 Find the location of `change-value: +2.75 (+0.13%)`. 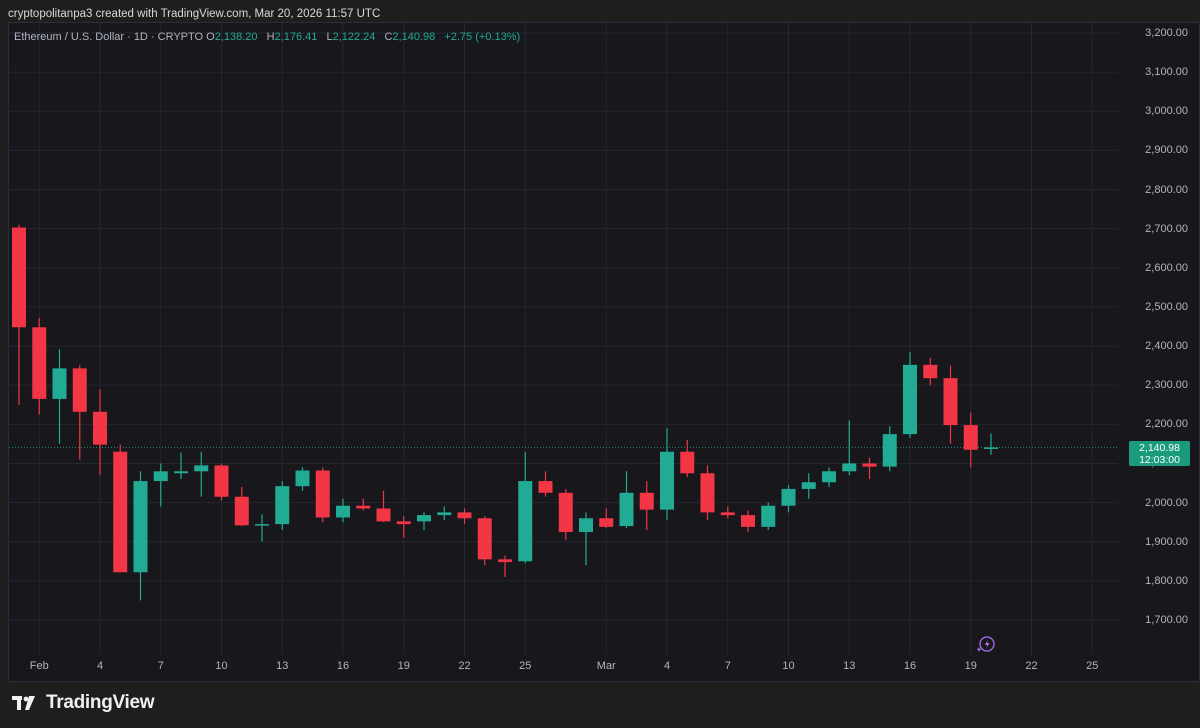

change-value: +2.75 (+0.13%) is located at coordinates (482, 37).